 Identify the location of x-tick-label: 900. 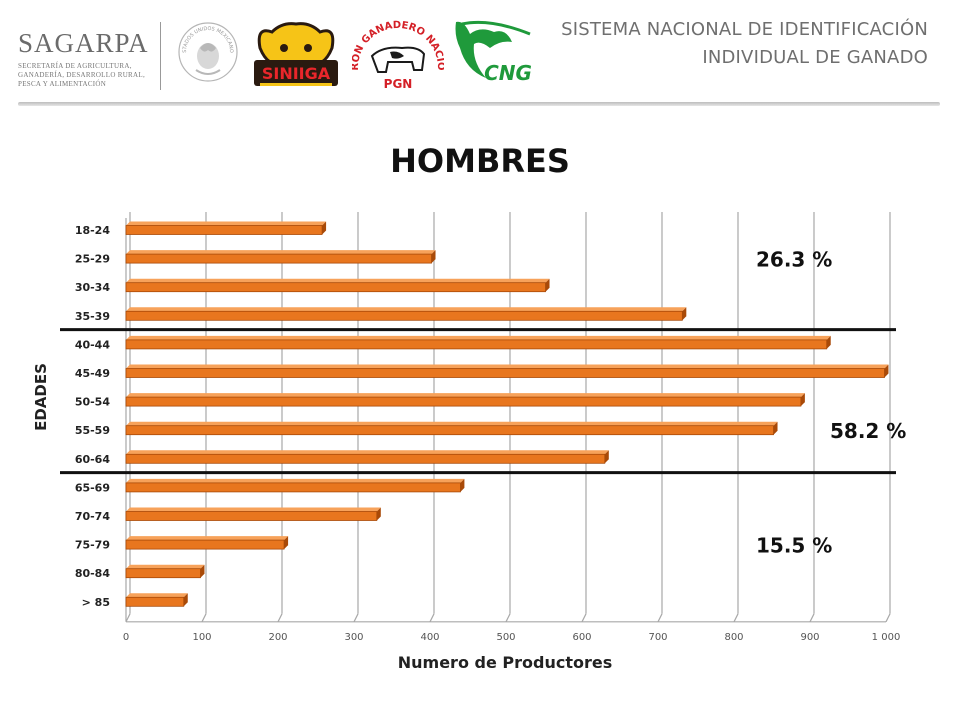
(809, 637).